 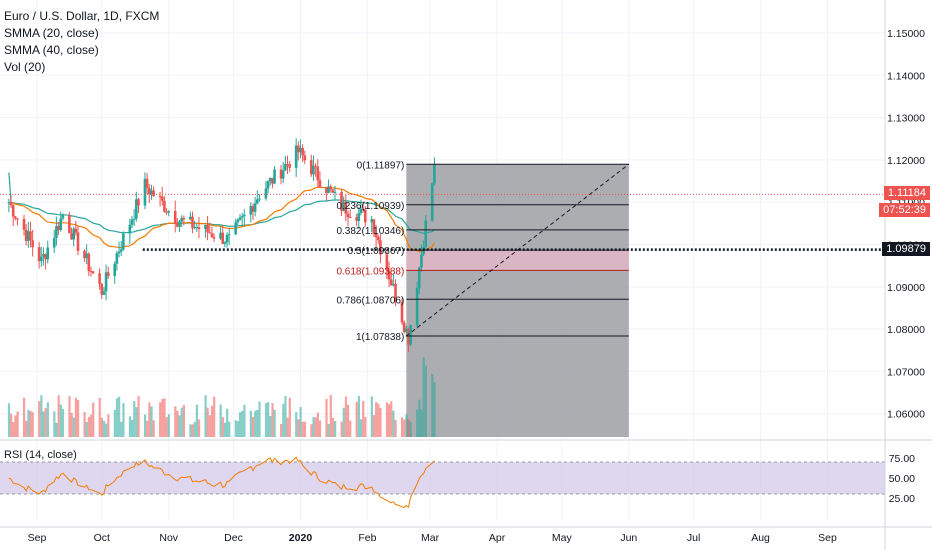 What do you see at coordinates (902, 459) in the screenshot?
I see `rsi-tick: 75.00` at bounding box center [902, 459].